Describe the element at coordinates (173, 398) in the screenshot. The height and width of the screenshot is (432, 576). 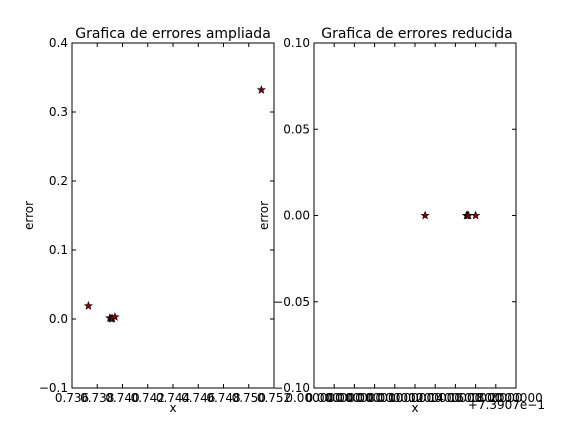
I see `x-tick-label: 0.744` at that location.